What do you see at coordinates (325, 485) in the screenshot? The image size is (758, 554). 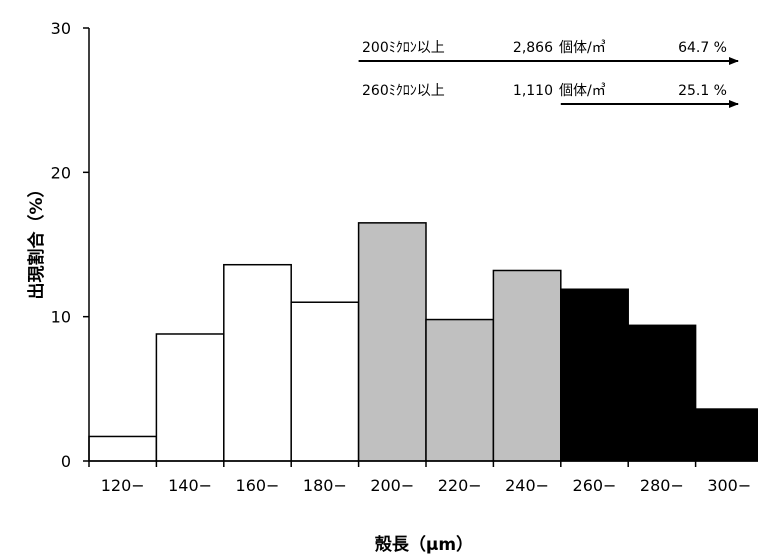 I see `x-tick-label: 180−` at bounding box center [325, 485].